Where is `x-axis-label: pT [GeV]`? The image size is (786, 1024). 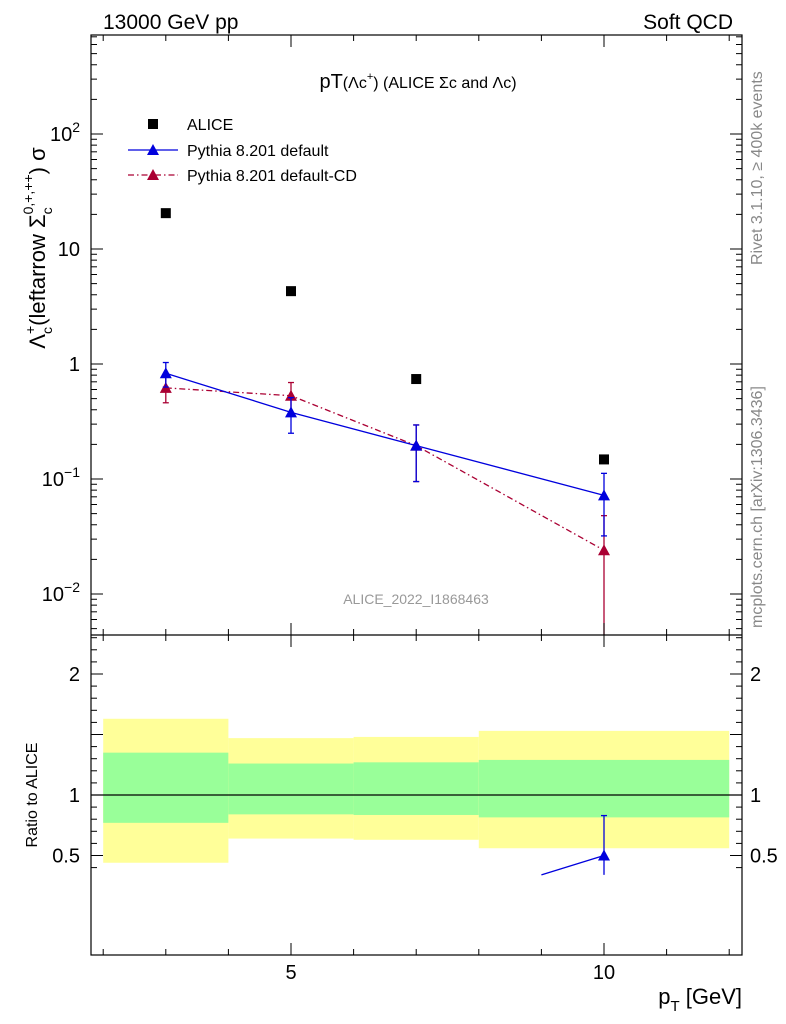 x-axis-label: pT [GeV] is located at coordinates (700, 999).